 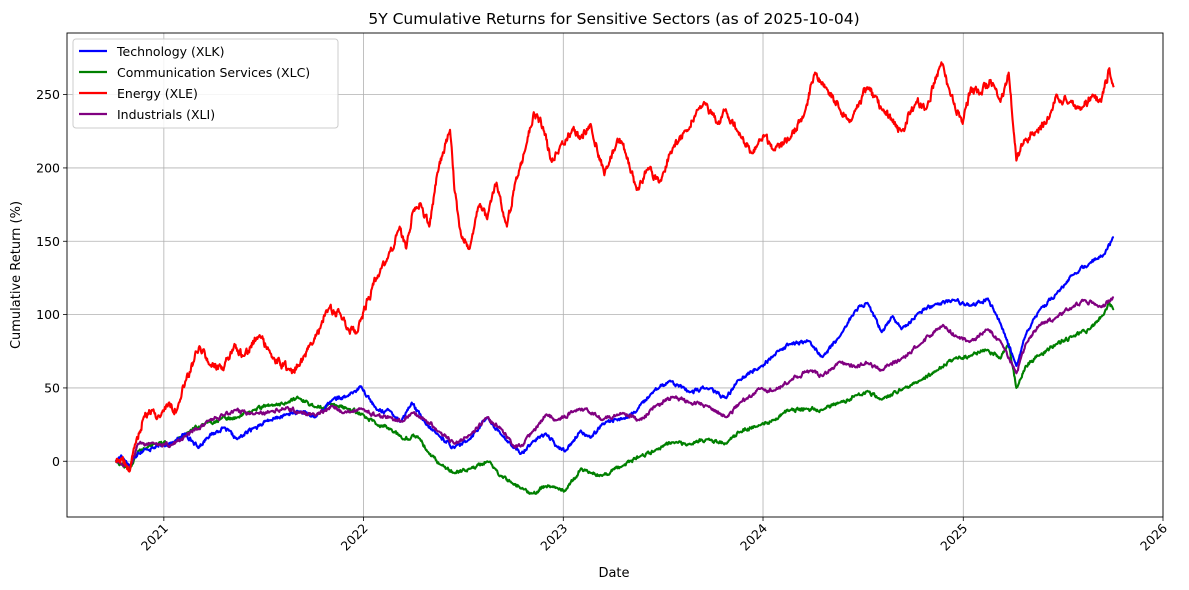 I want to click on x-tick-label: 2026, so click(x=1153, y=536).